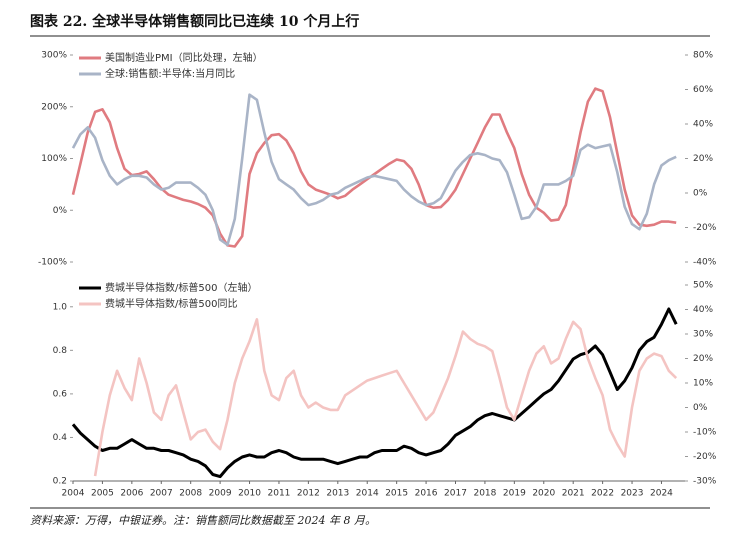 The width and height of the screenshot is (740, 544). I want to click on y-tick-label: 0%, so click(60, 211).